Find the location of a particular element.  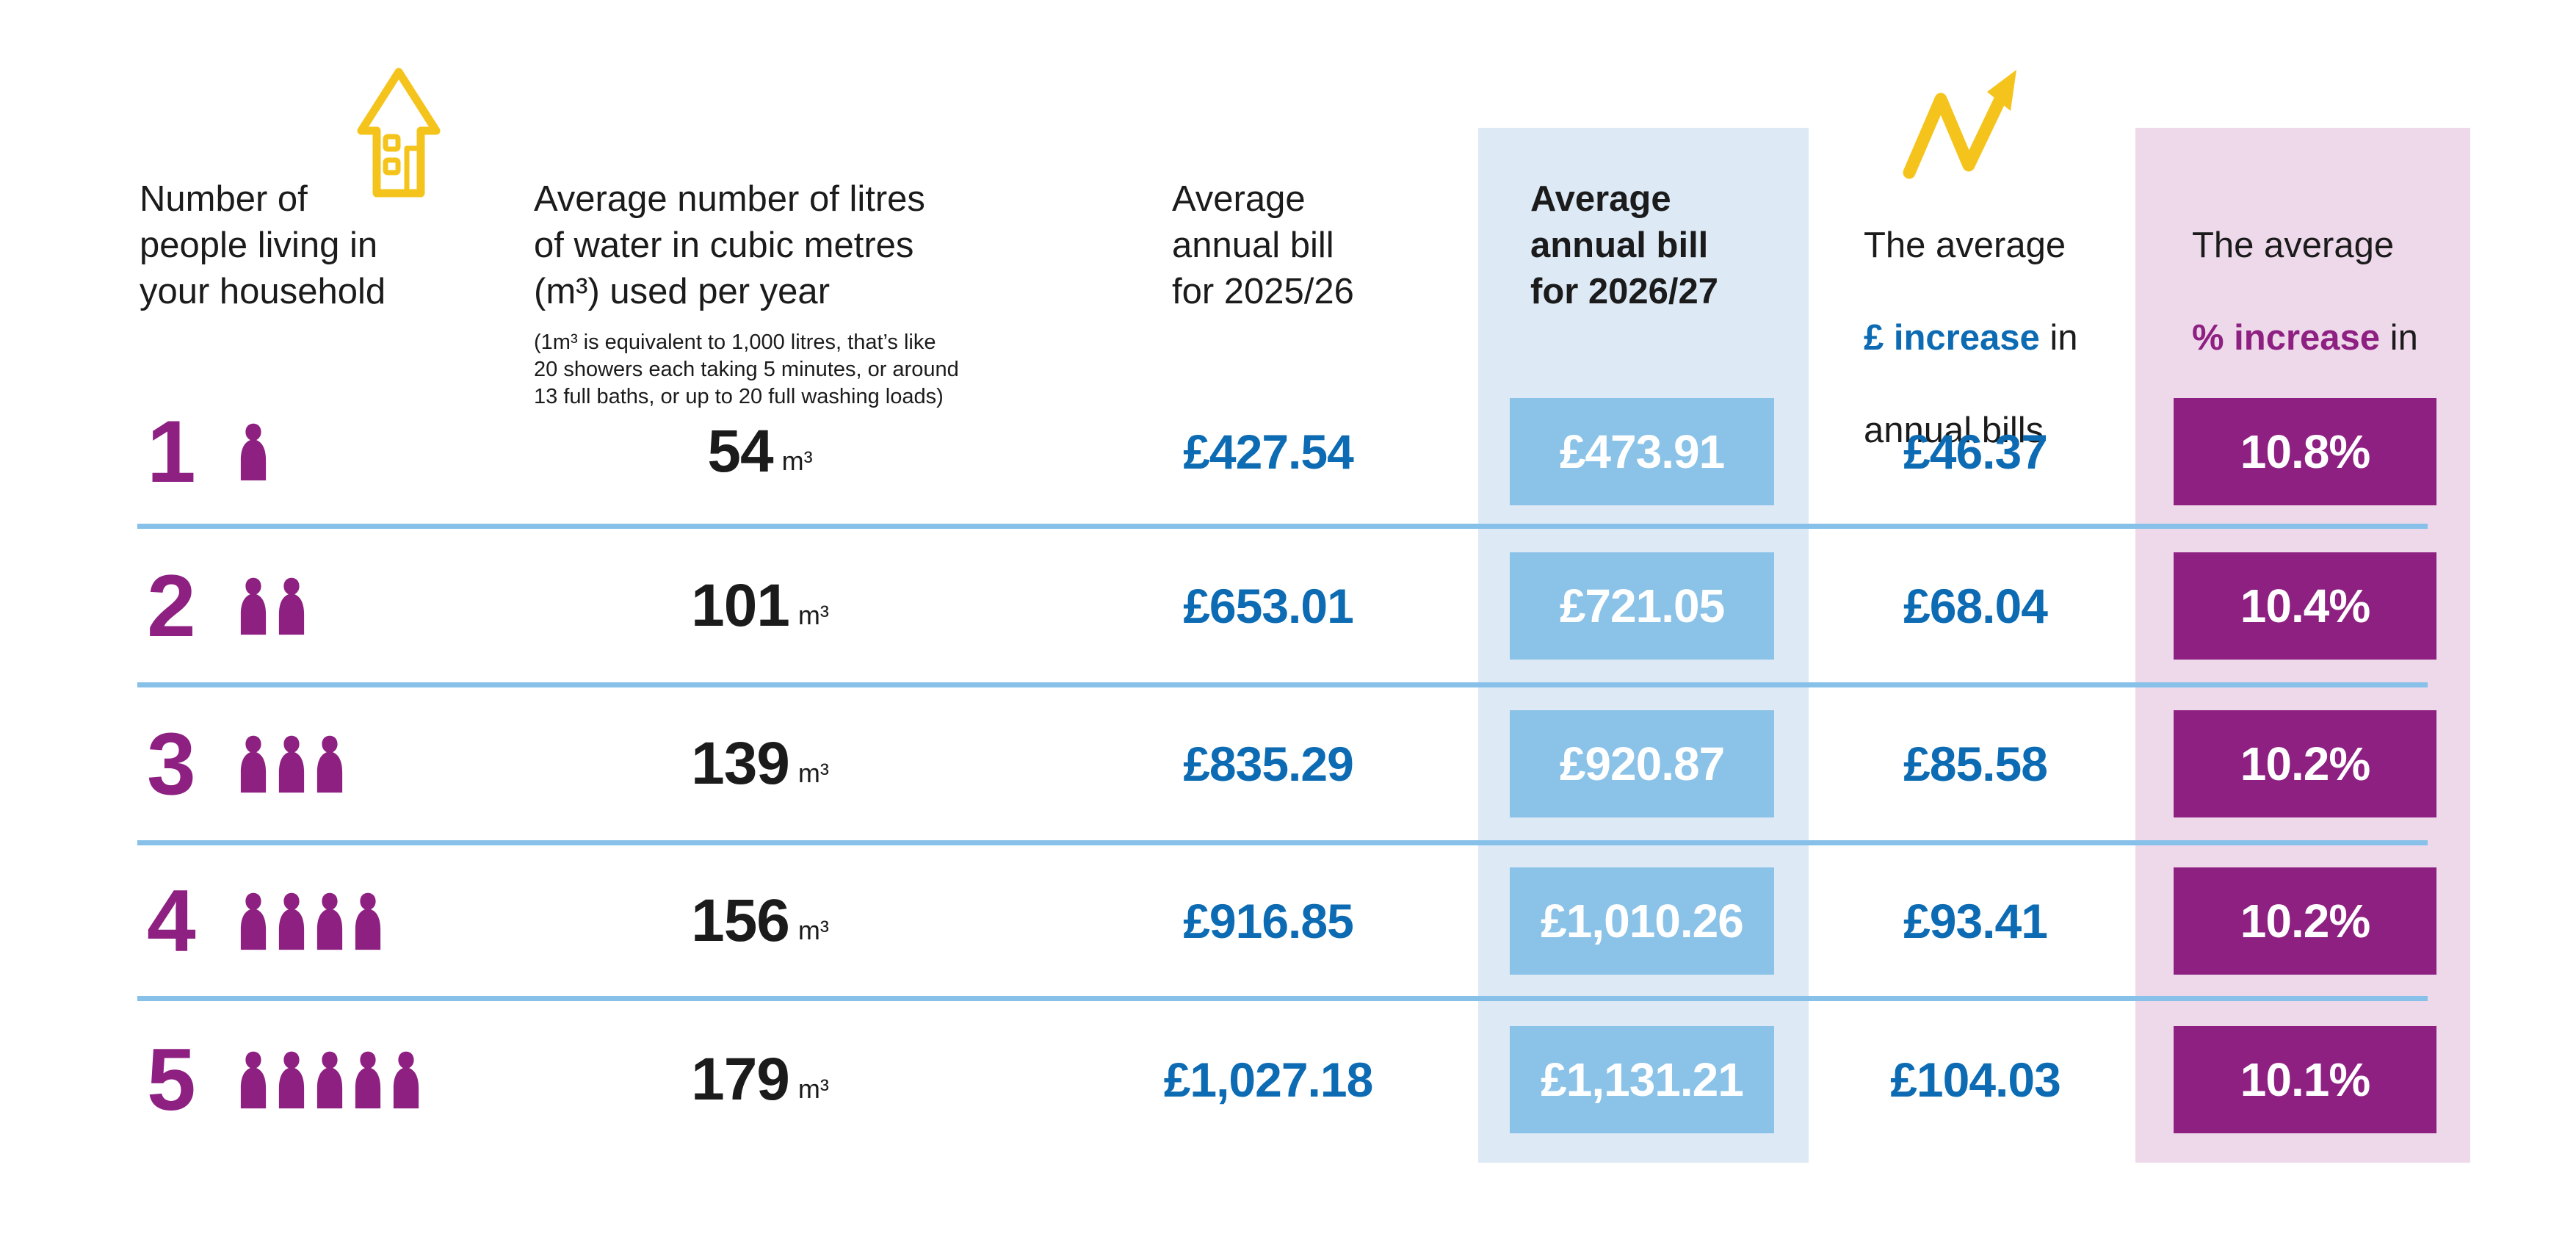

litres-cell: 101 m³ is located at coordinates (760, 606).